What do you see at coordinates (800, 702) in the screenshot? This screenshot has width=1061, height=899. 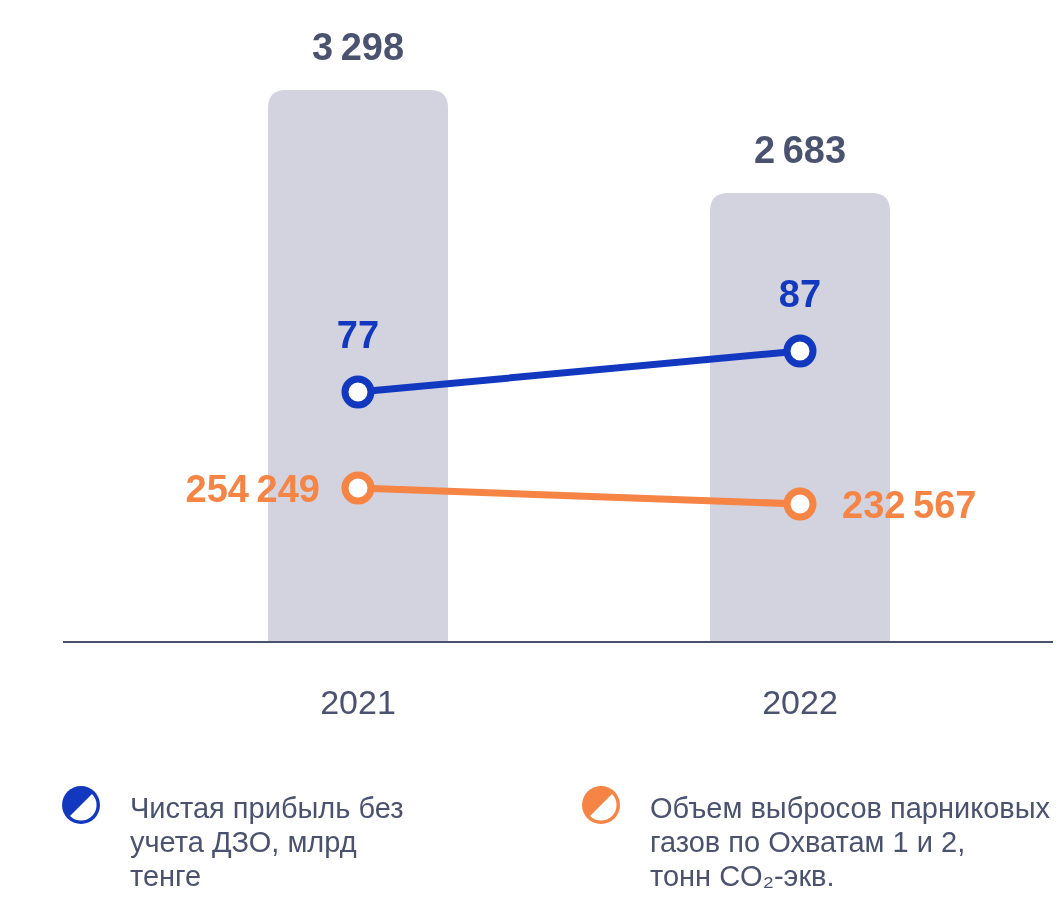 I see `x-tick-label: 2022` at bounding box center [800, 702].